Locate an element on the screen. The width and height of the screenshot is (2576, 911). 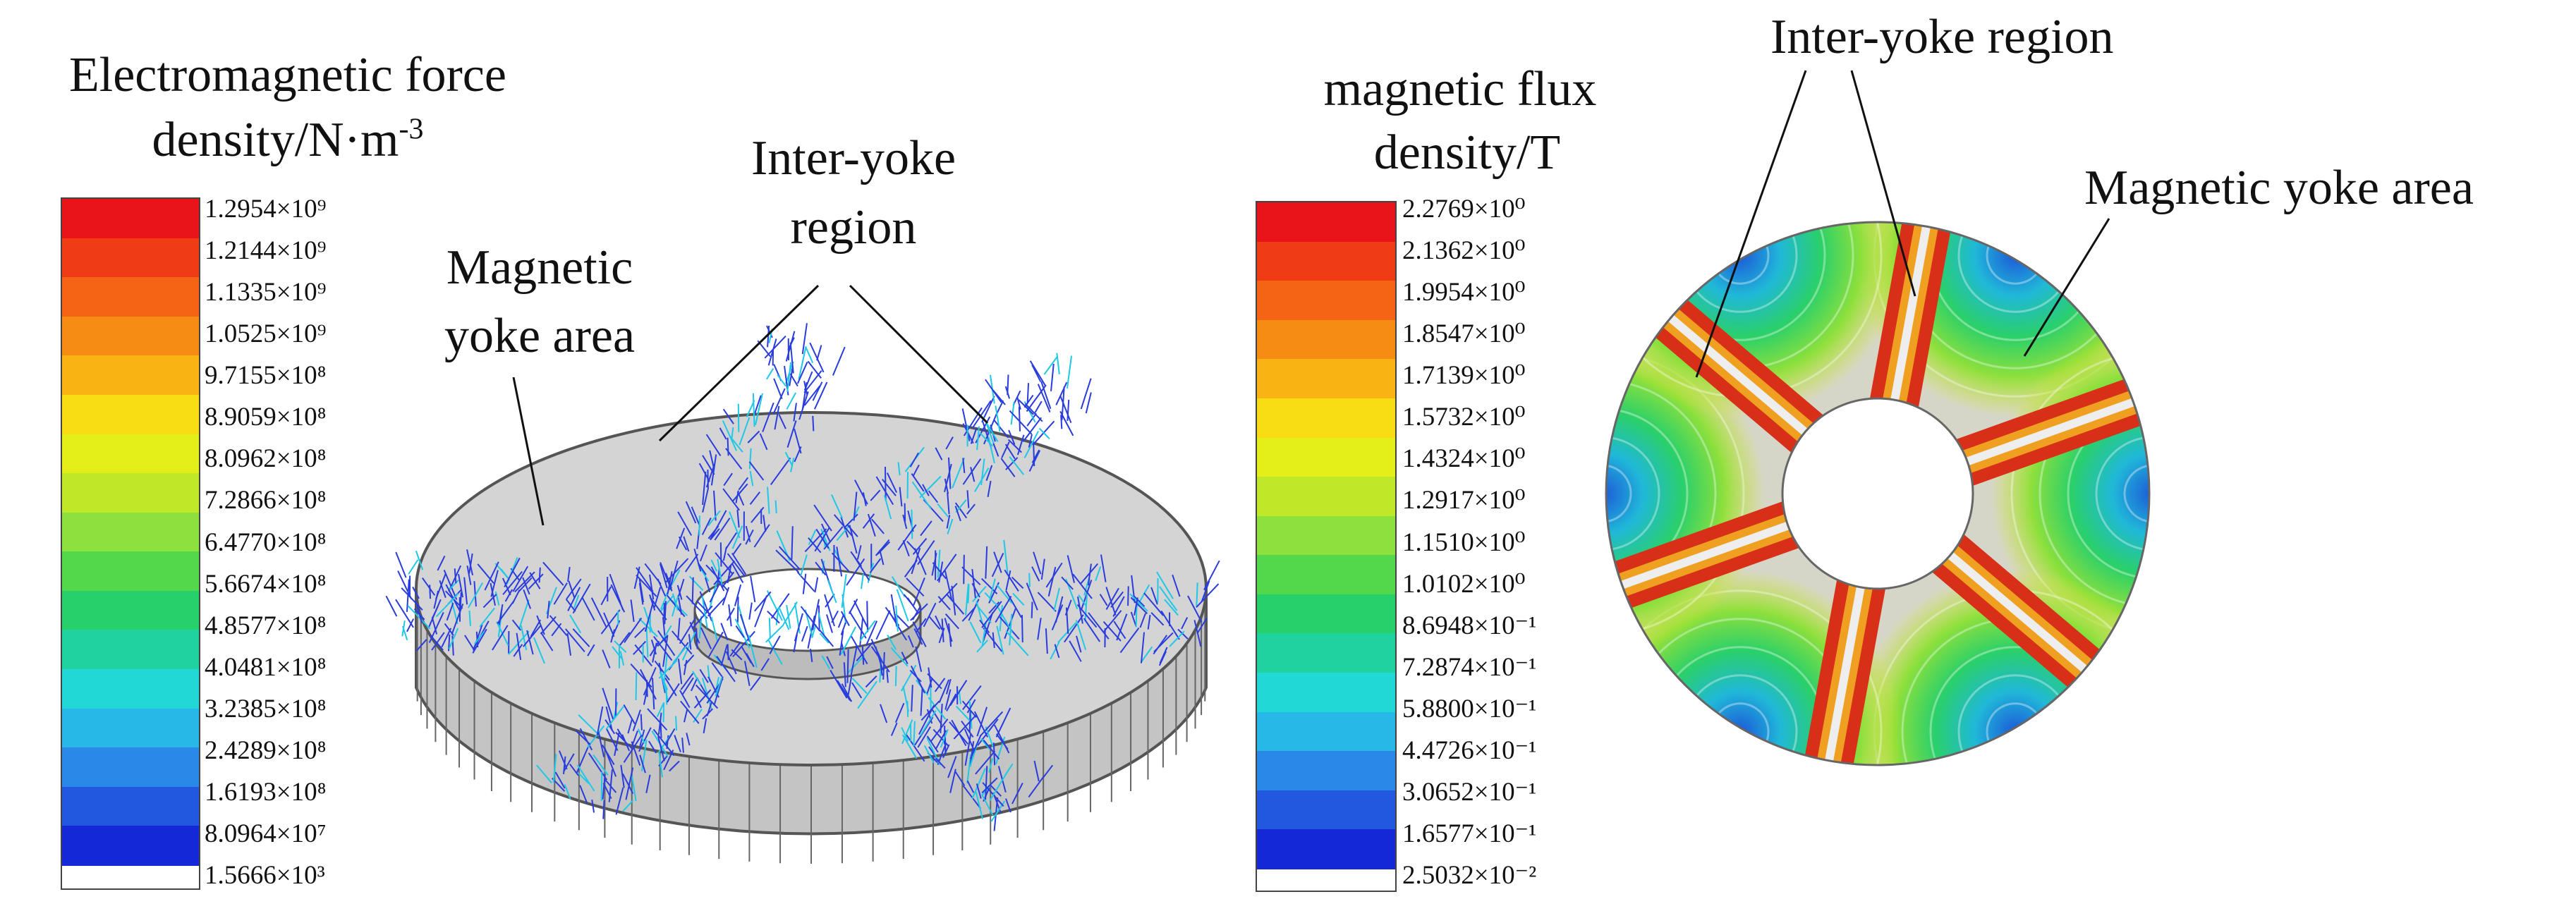
left-colorbar-tick-label: 3.2385×10⁸ is located at coordinates (266, 708).